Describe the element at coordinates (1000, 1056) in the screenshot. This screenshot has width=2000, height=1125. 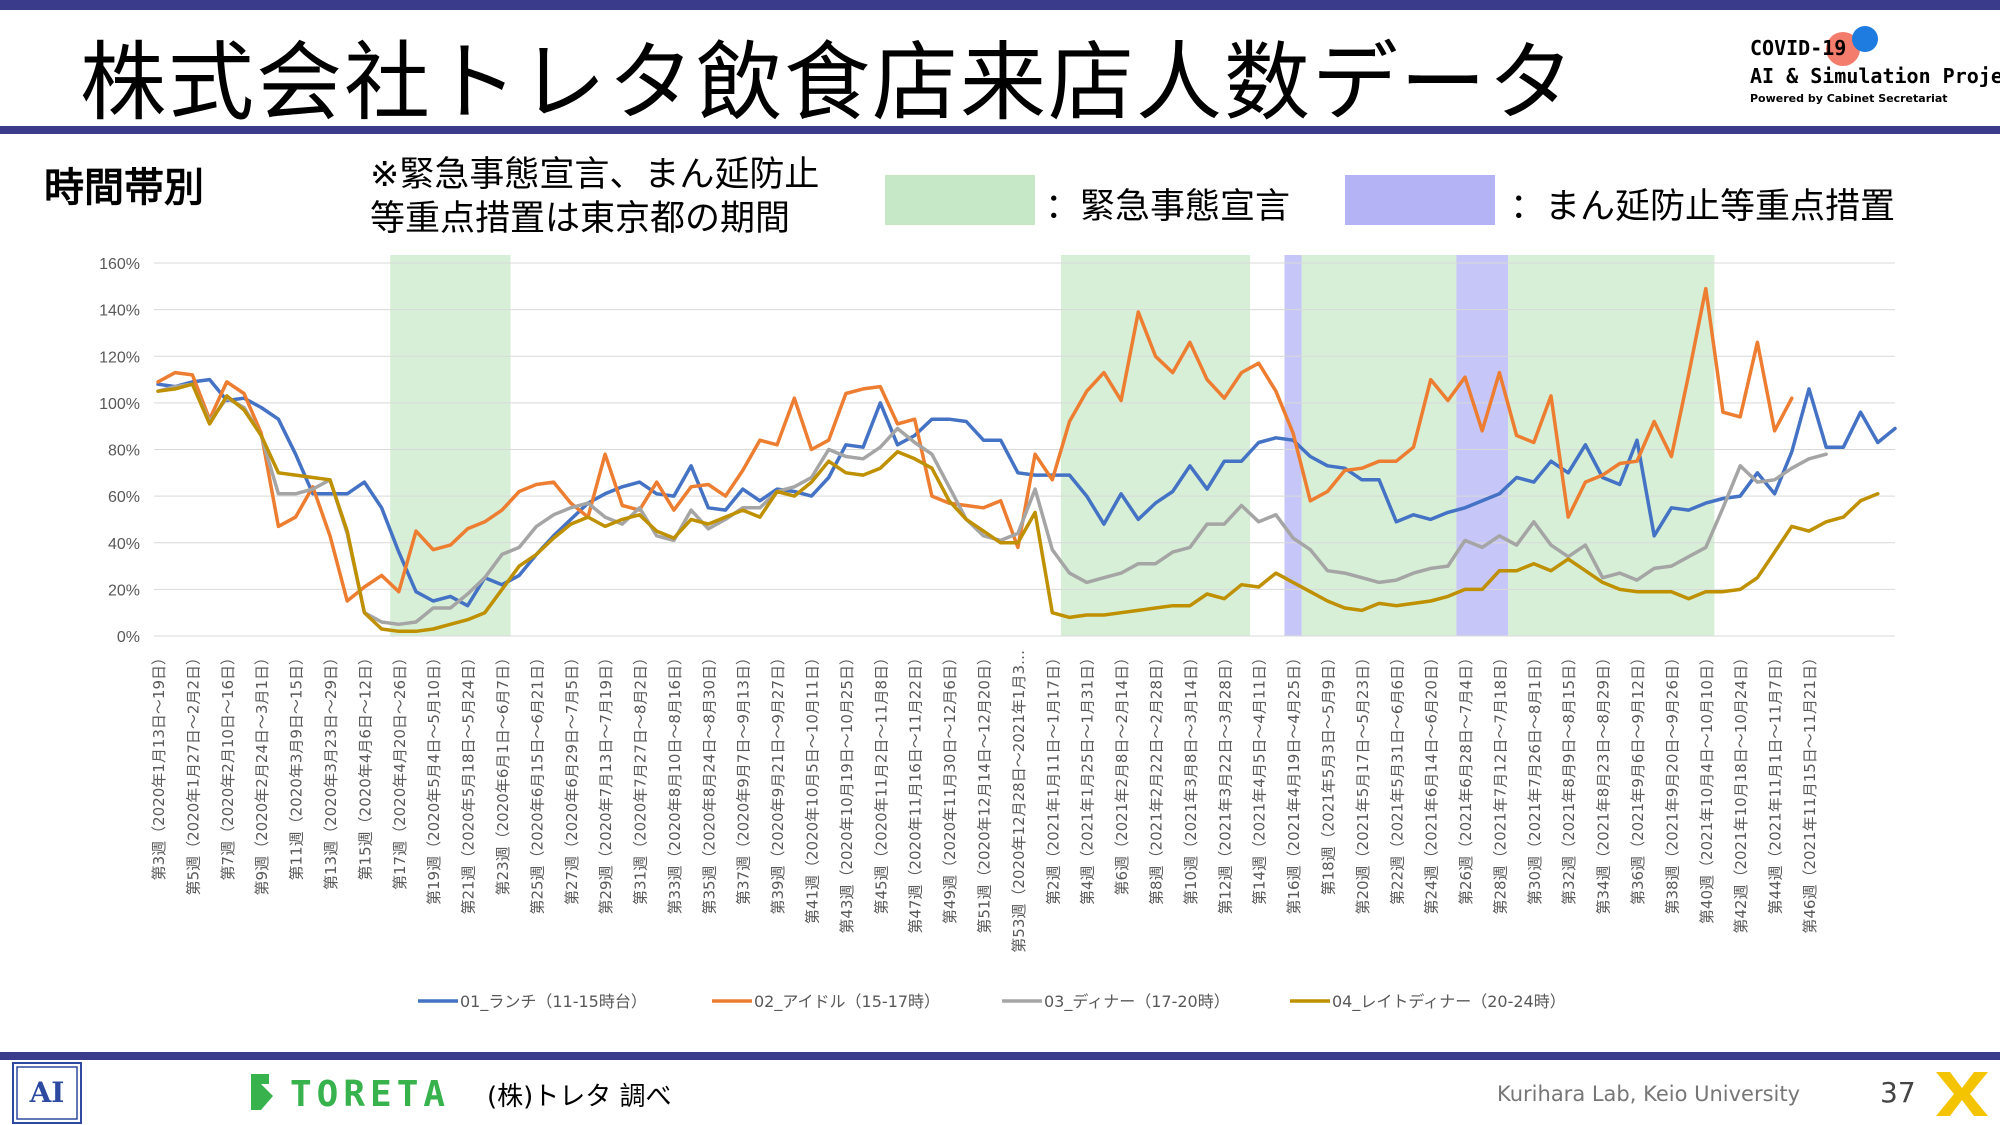
I see `bottom-accent-bar` at that location.